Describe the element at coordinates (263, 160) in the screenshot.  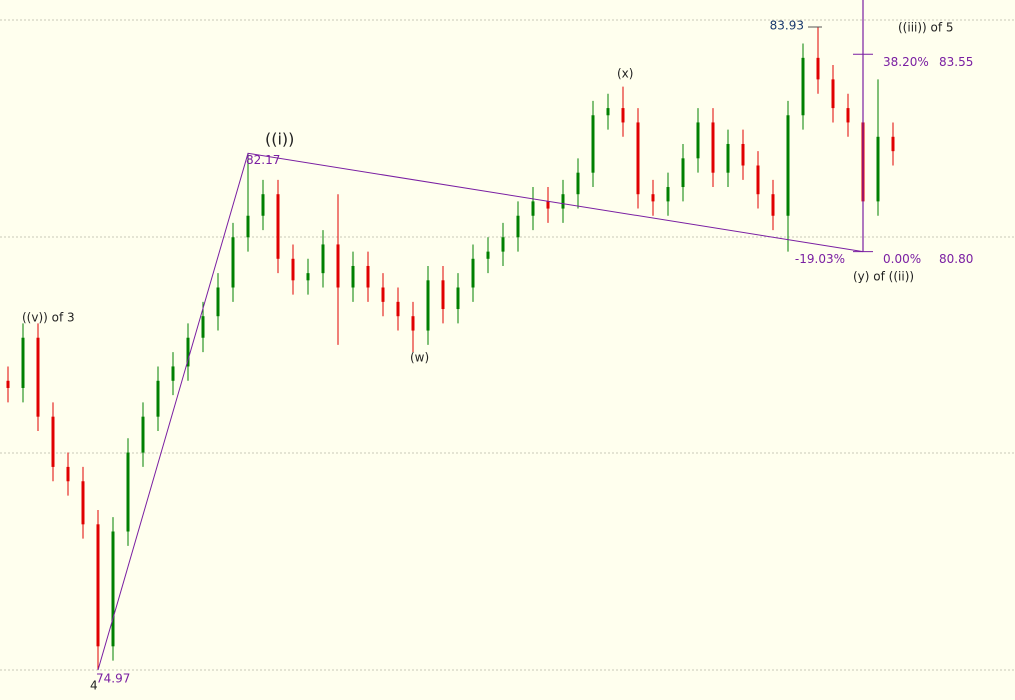
I see `pivot-label: 82.17` at that location.